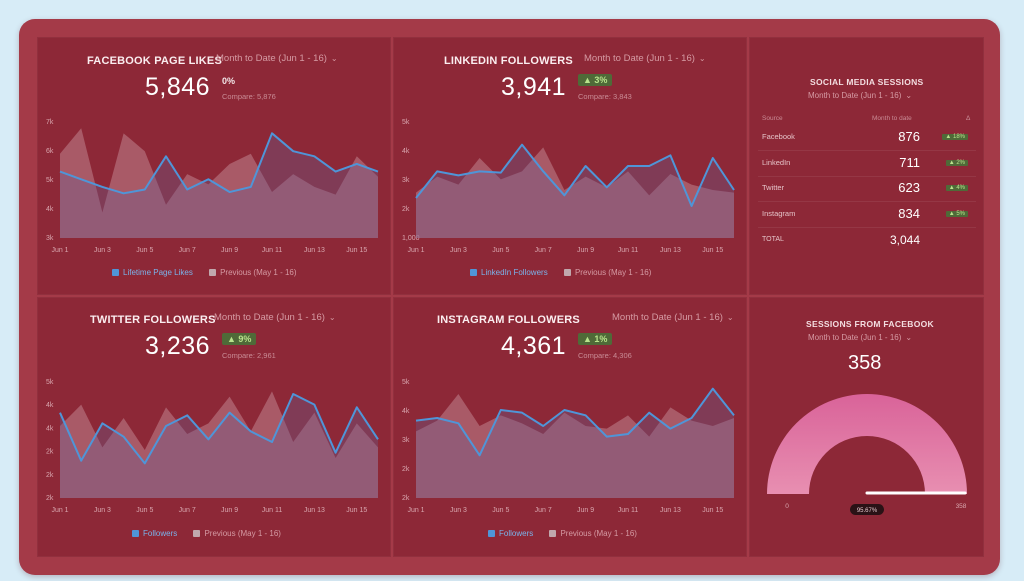  What do you see at coordinates (534, 87) in the screenshot?
I see `metric-value: 3,941` at bounding box center [534, 87].